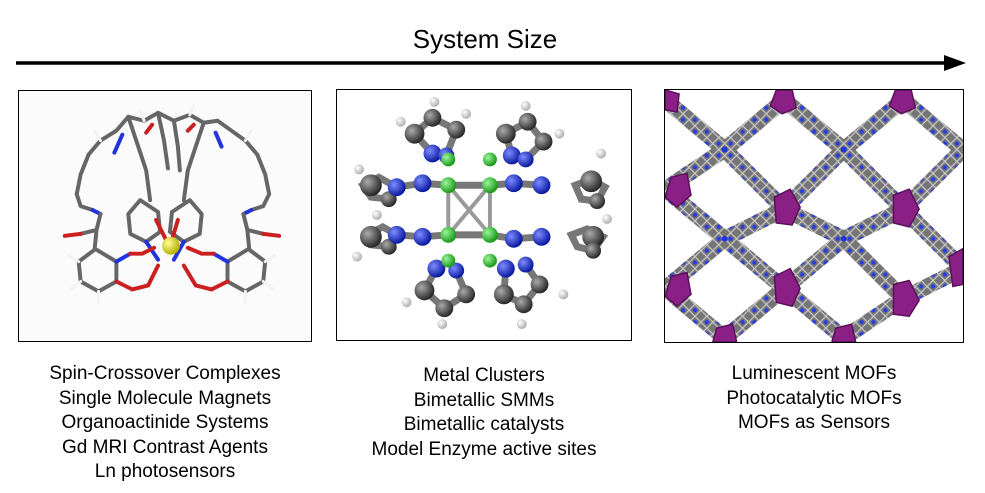  I want to click on caption-line: Organoactinide Systems, so click(165, 422).